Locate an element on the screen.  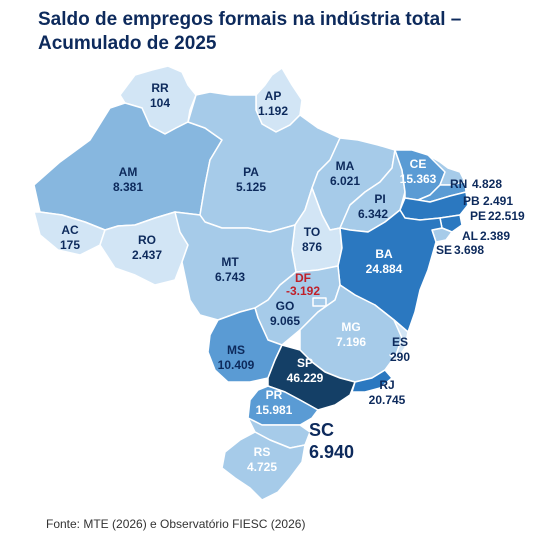
label-ba-name: BA is located at coordinates (384, 254).